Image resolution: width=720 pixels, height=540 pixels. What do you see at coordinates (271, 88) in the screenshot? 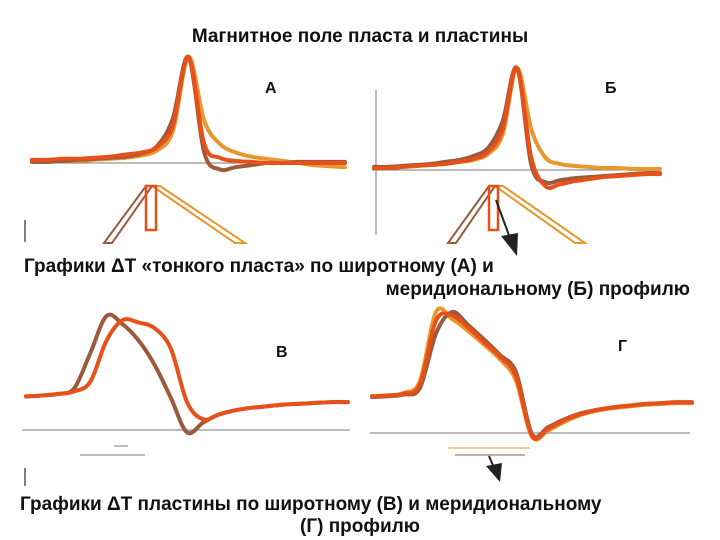
I see `panel-label-a: А` at bounding box center [271, 88].